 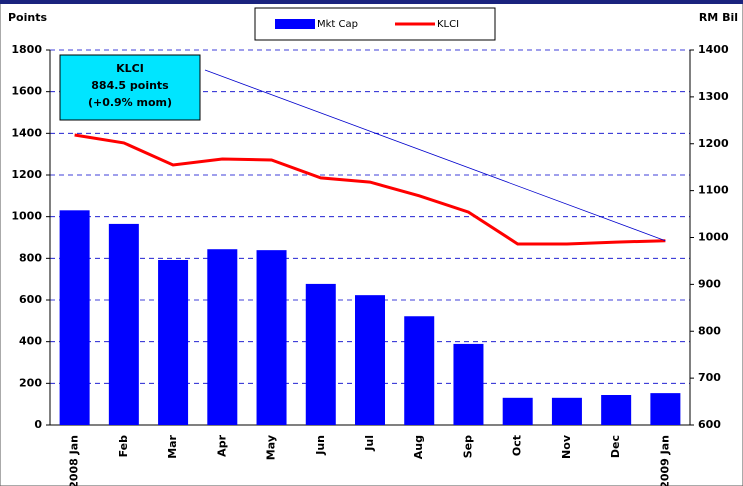 I want to click on x-tick-label: Jul, so click(x=369, y=443).